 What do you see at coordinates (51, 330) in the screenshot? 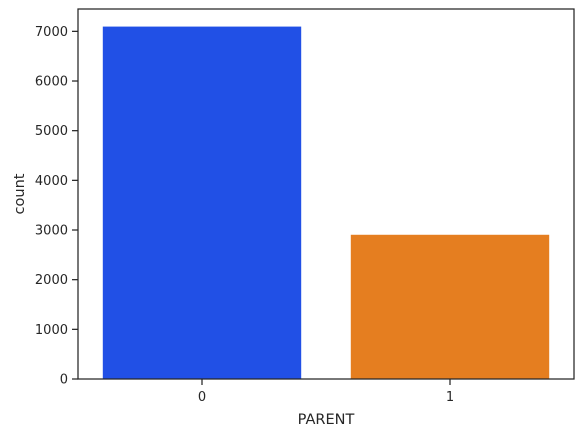
I see `y-tick-label: 1000` at bounding box center [51, 330].